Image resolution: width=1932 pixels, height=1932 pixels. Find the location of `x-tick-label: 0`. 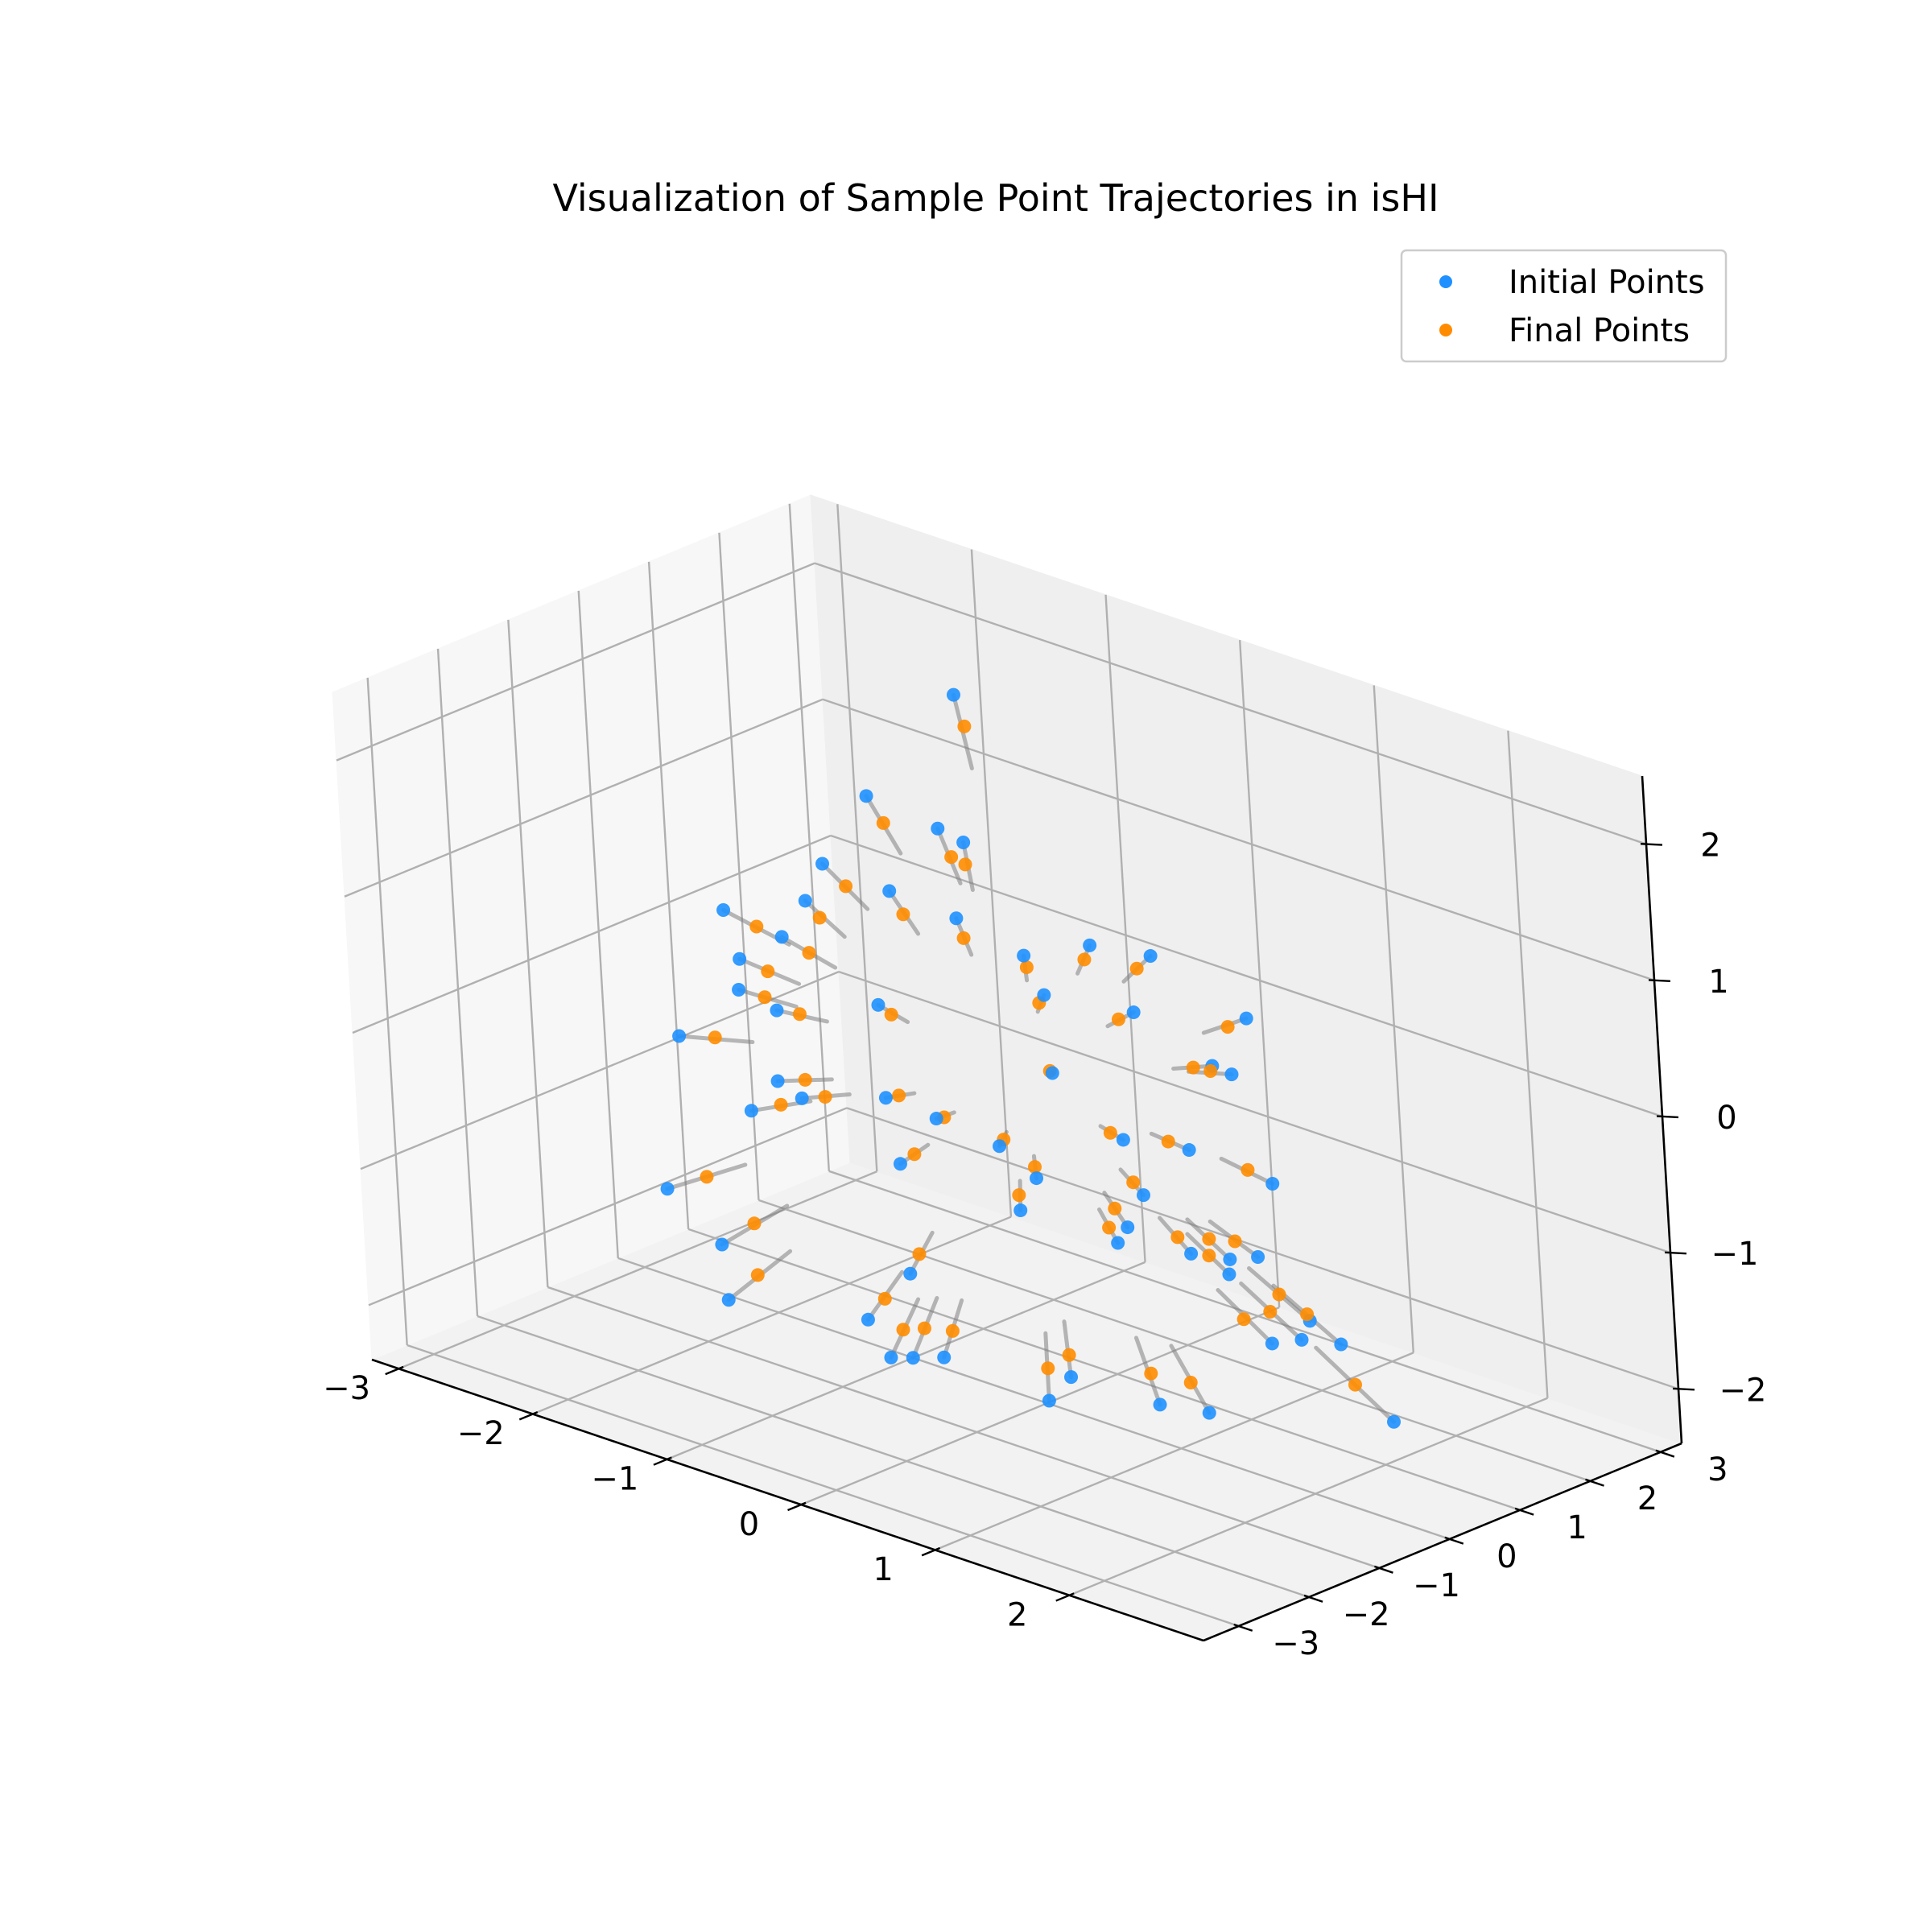

x-tick-label: 0 is located at coordinates (749, 1524).